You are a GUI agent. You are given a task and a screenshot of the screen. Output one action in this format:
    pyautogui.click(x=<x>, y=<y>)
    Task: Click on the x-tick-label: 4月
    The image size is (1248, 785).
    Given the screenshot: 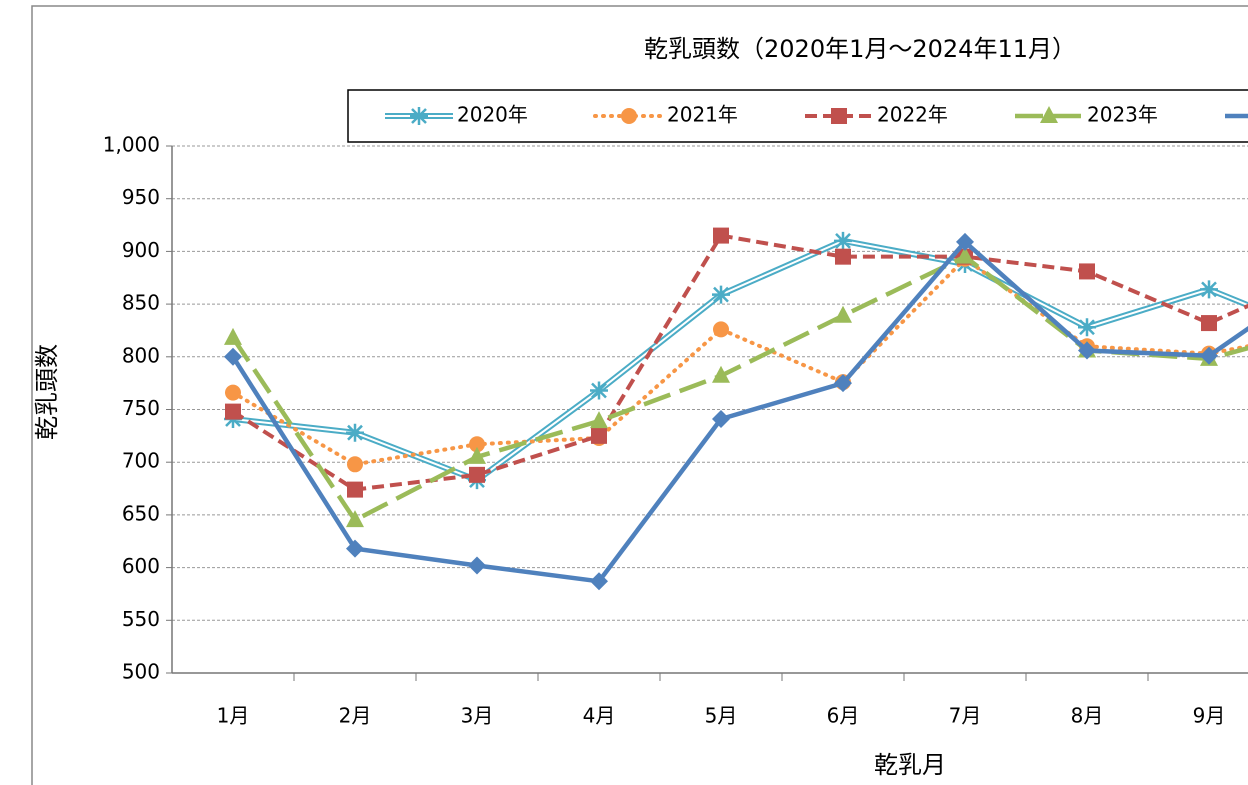 What is the action you would take?
    pyautogui.click(x=599, y=716)
    